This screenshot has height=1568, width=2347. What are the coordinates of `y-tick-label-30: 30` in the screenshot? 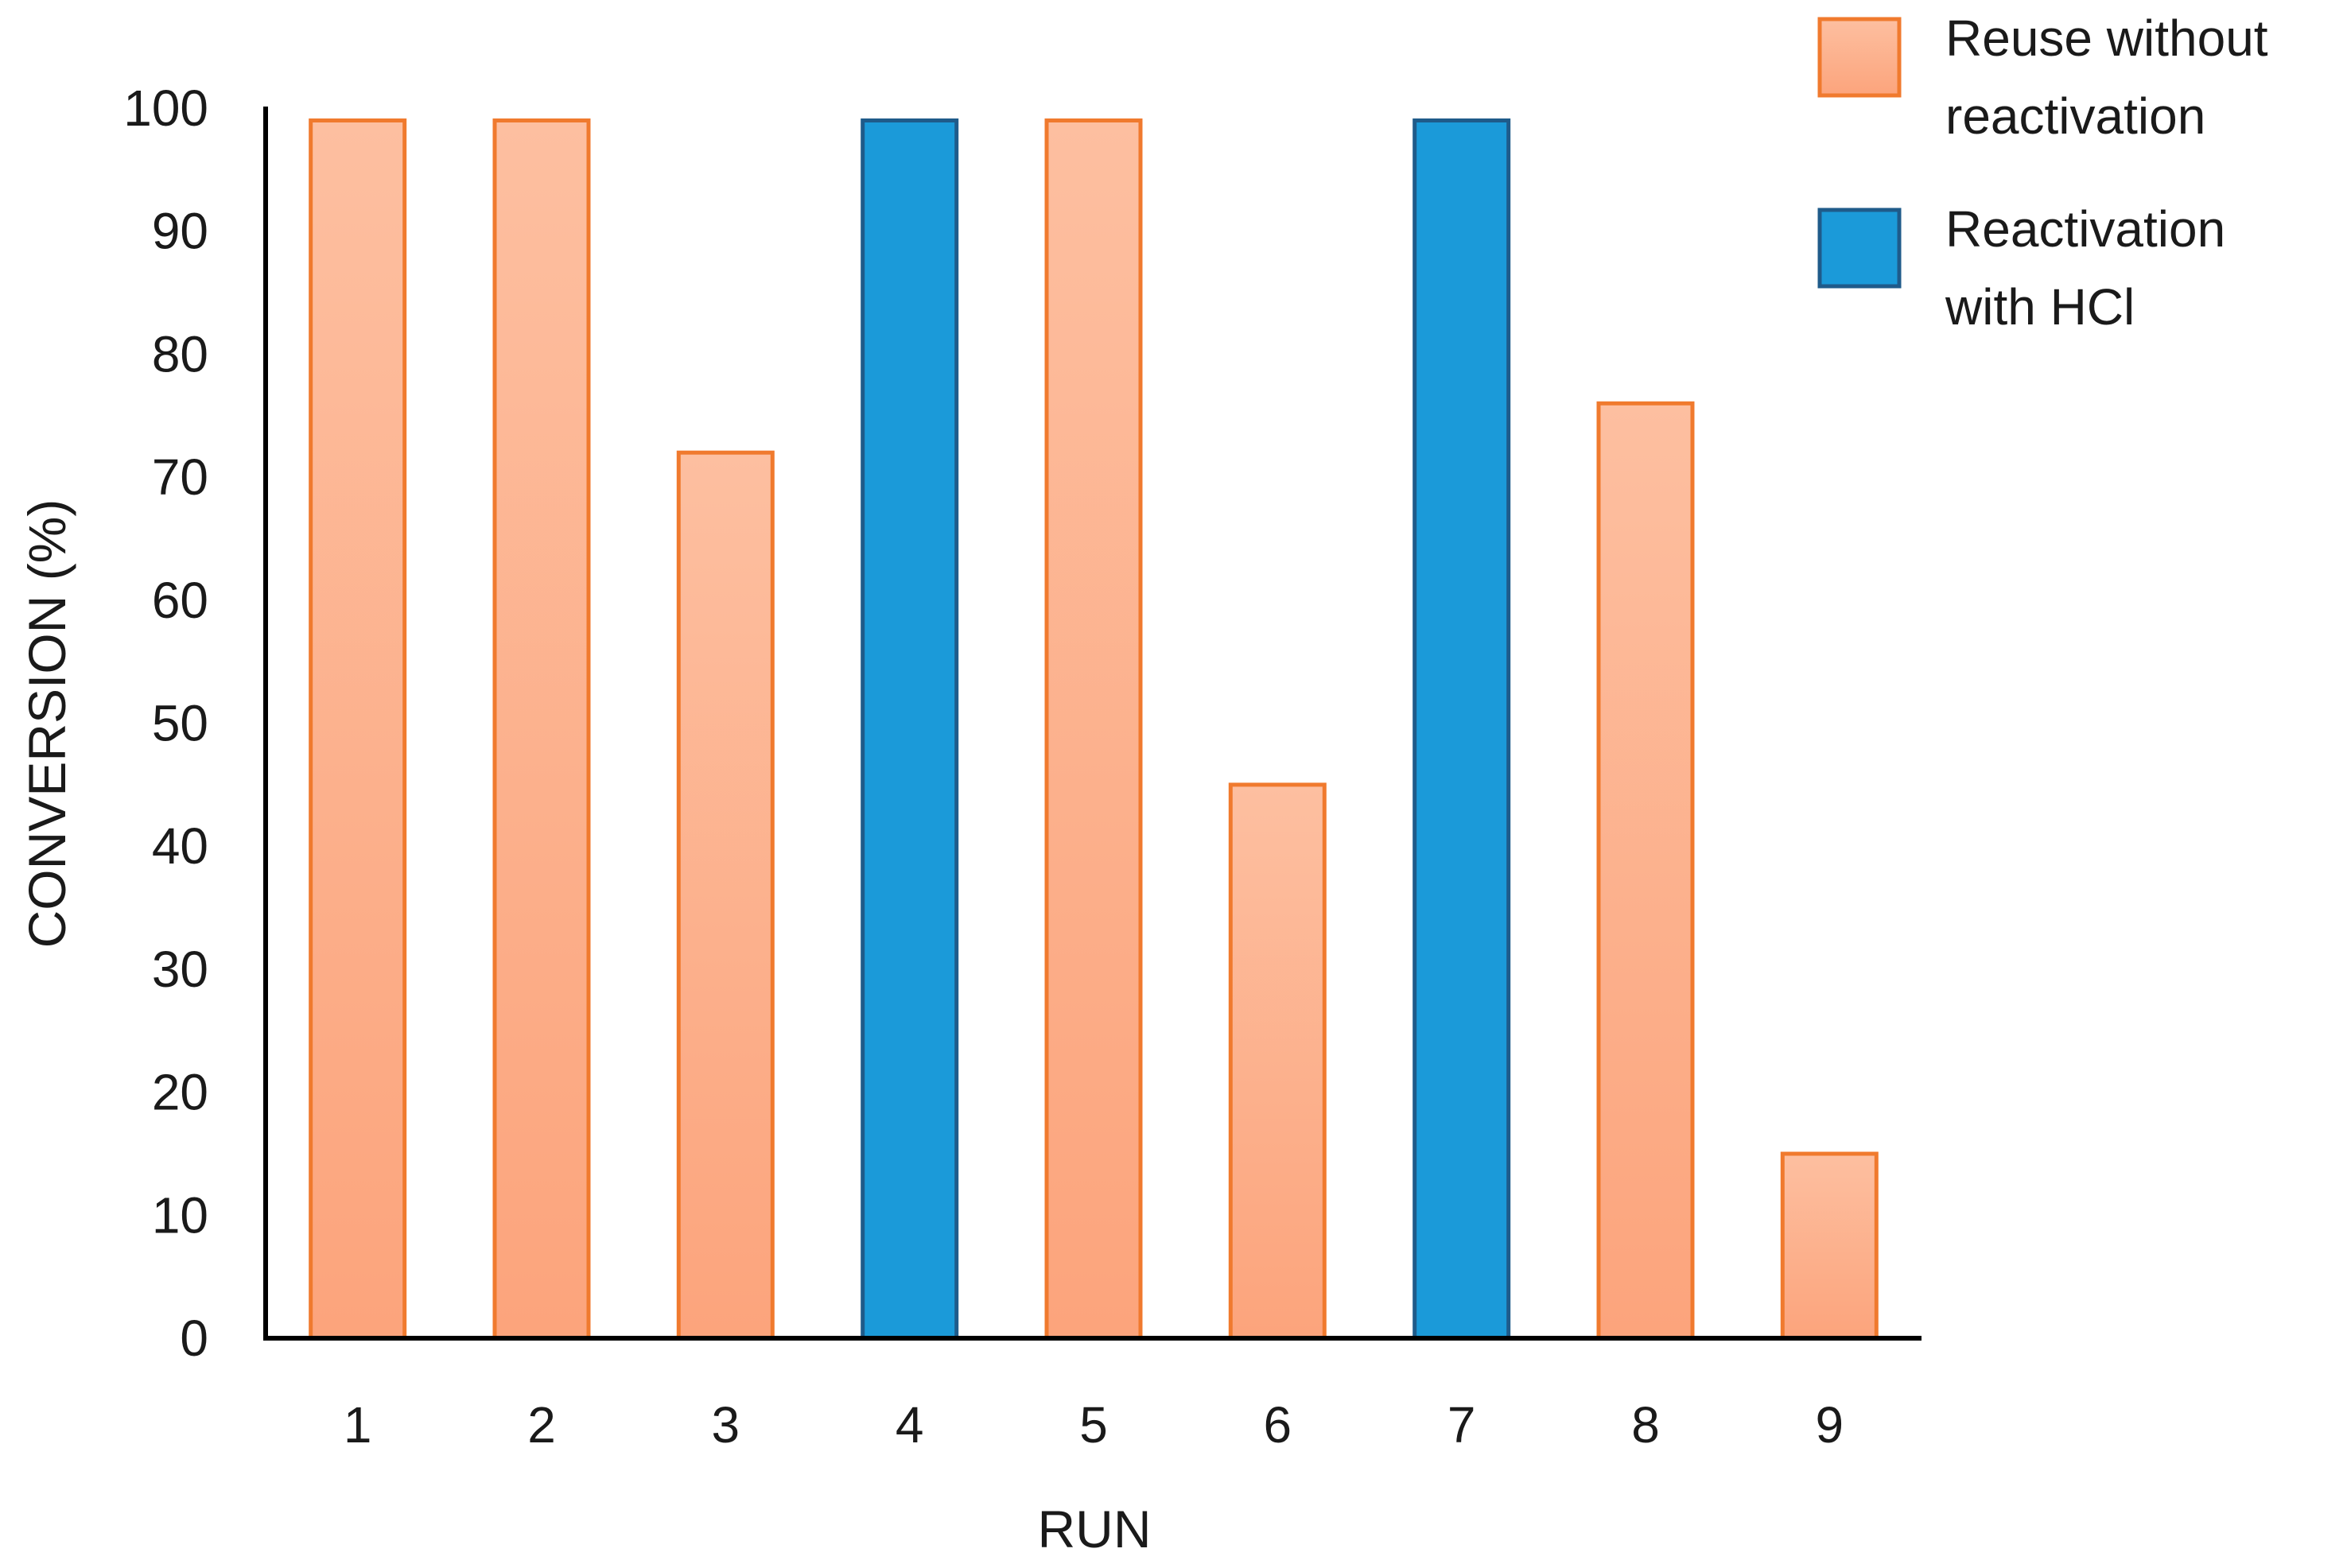 It's located at (180, 969).